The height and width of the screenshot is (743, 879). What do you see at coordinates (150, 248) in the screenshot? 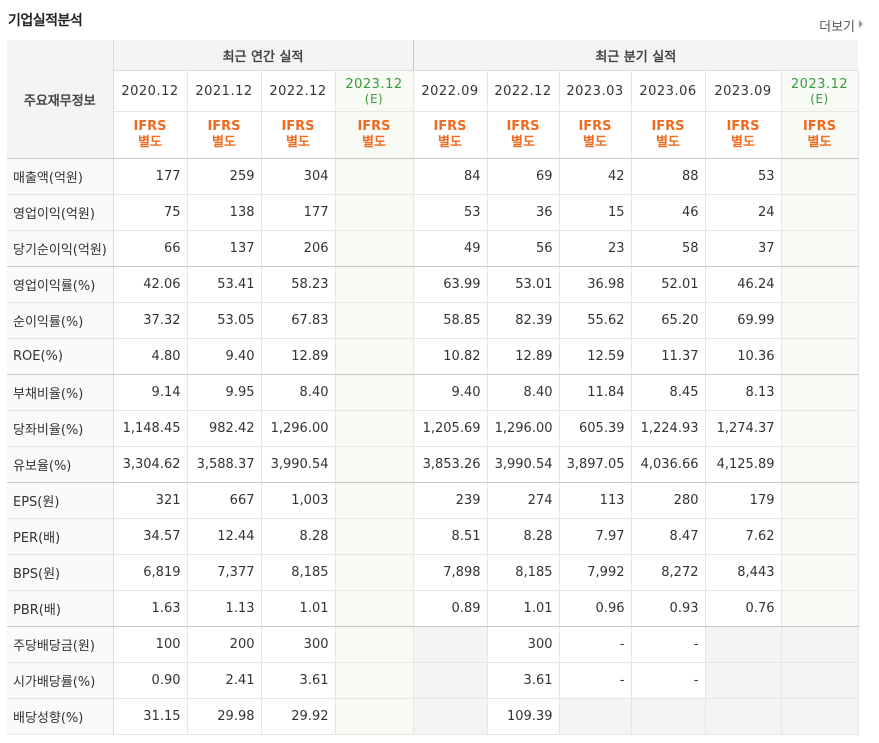
I see `table-cell: 66` at bounding box center [150, 248].